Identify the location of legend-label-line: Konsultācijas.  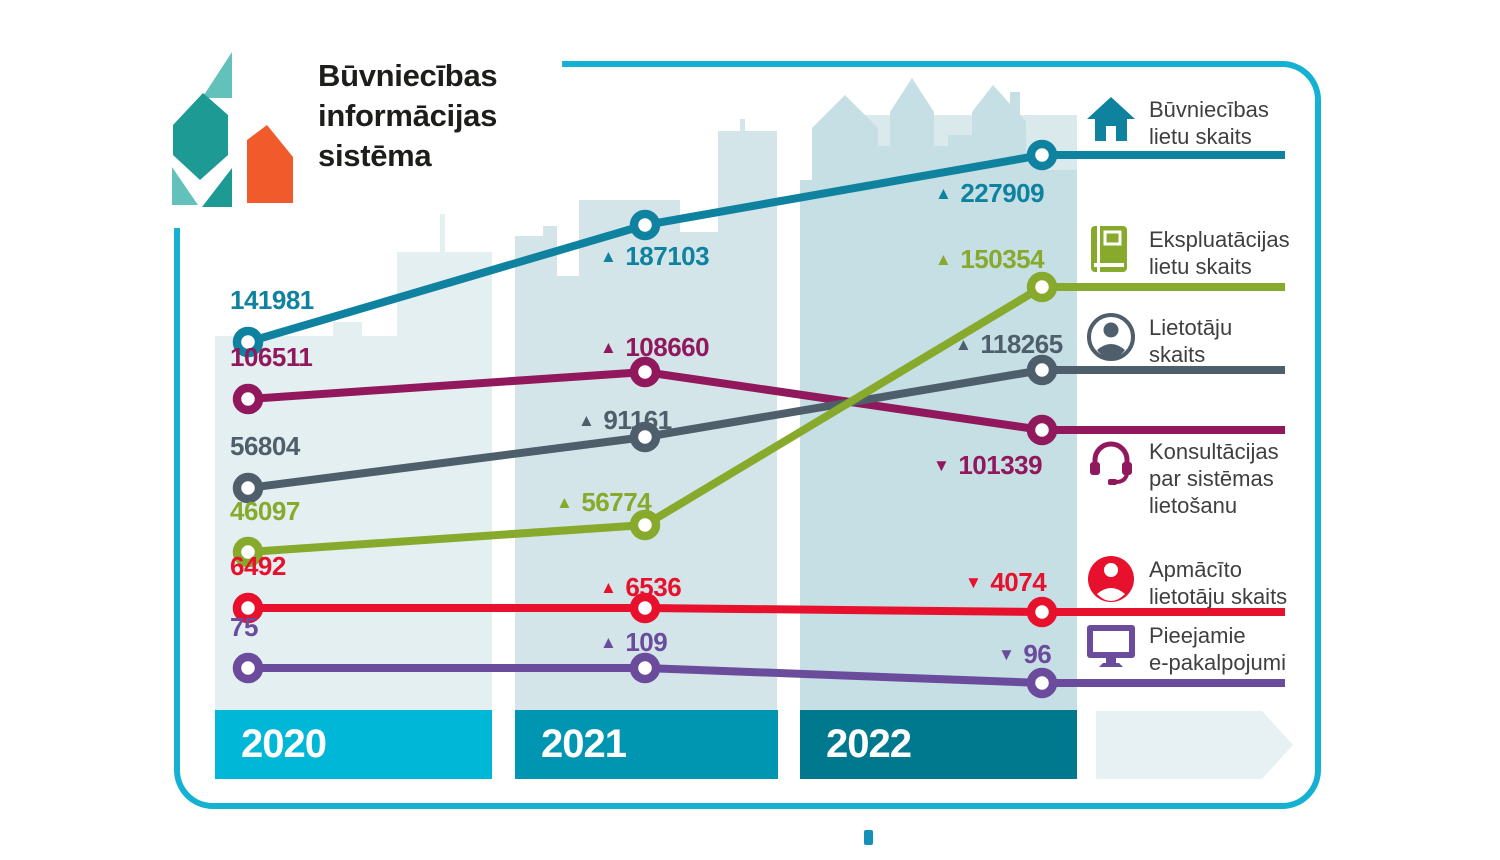
(1214, 451).